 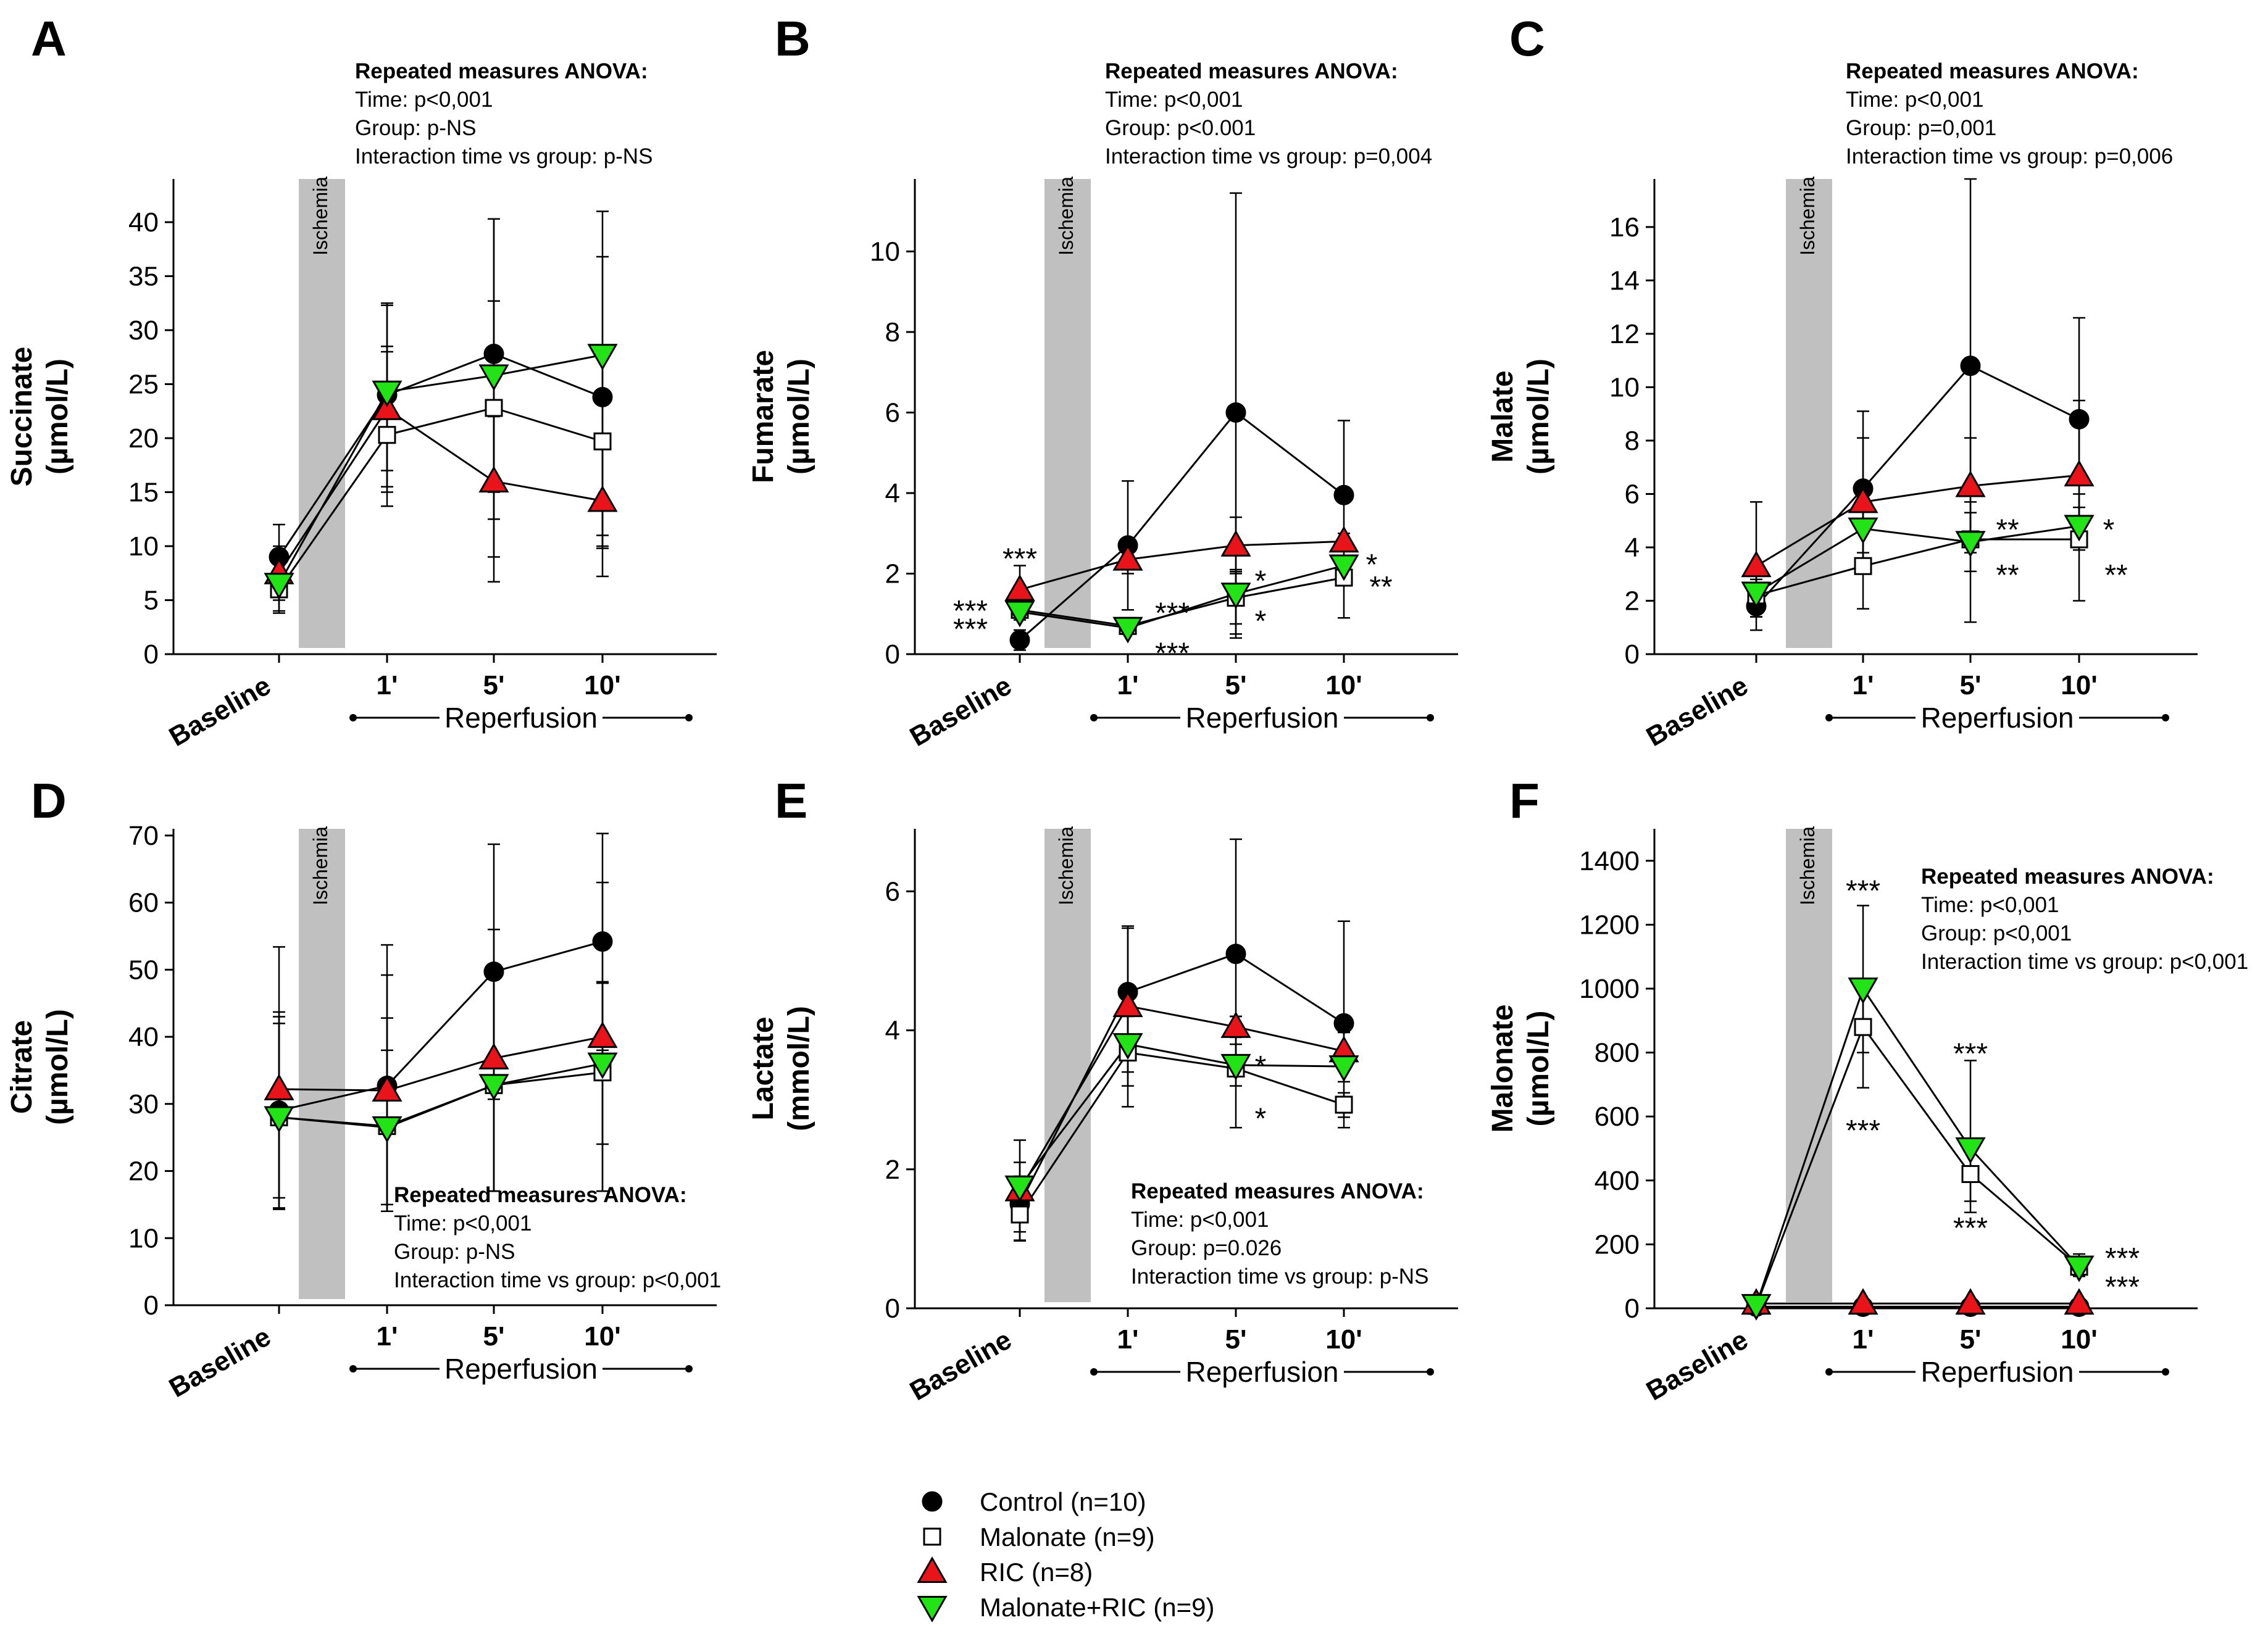 What do you see at coordinates (1609, 925) in the screenshot?
I see `y-tick-label: 1200` at bounding box center [1609, 925].